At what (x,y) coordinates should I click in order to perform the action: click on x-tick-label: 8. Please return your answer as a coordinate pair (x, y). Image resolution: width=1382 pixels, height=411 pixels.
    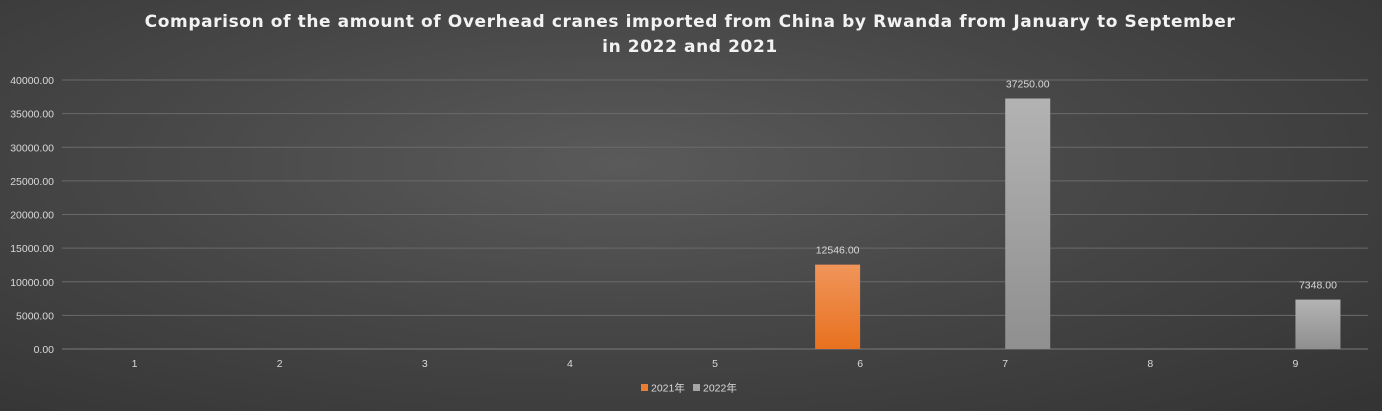
    Looking at the image, I should click on (1150, 364).